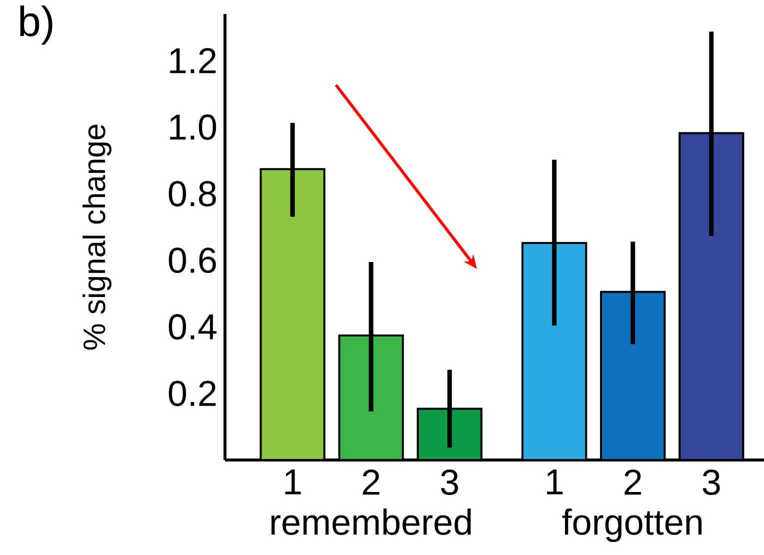  Describe the element at coordinates (632, 525) in the screenshot. I see `text: forgotten` at that location.